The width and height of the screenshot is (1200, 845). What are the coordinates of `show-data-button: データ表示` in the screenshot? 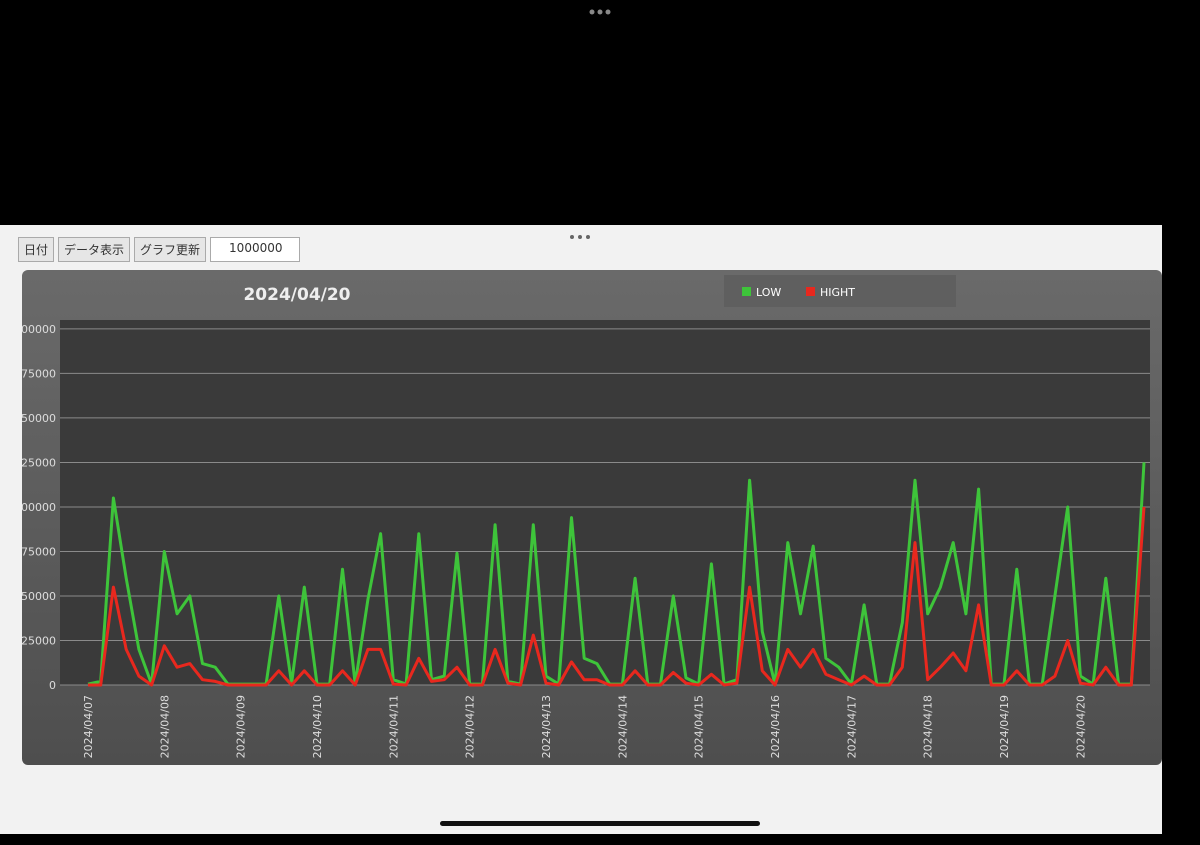 It's located at (94, 249).